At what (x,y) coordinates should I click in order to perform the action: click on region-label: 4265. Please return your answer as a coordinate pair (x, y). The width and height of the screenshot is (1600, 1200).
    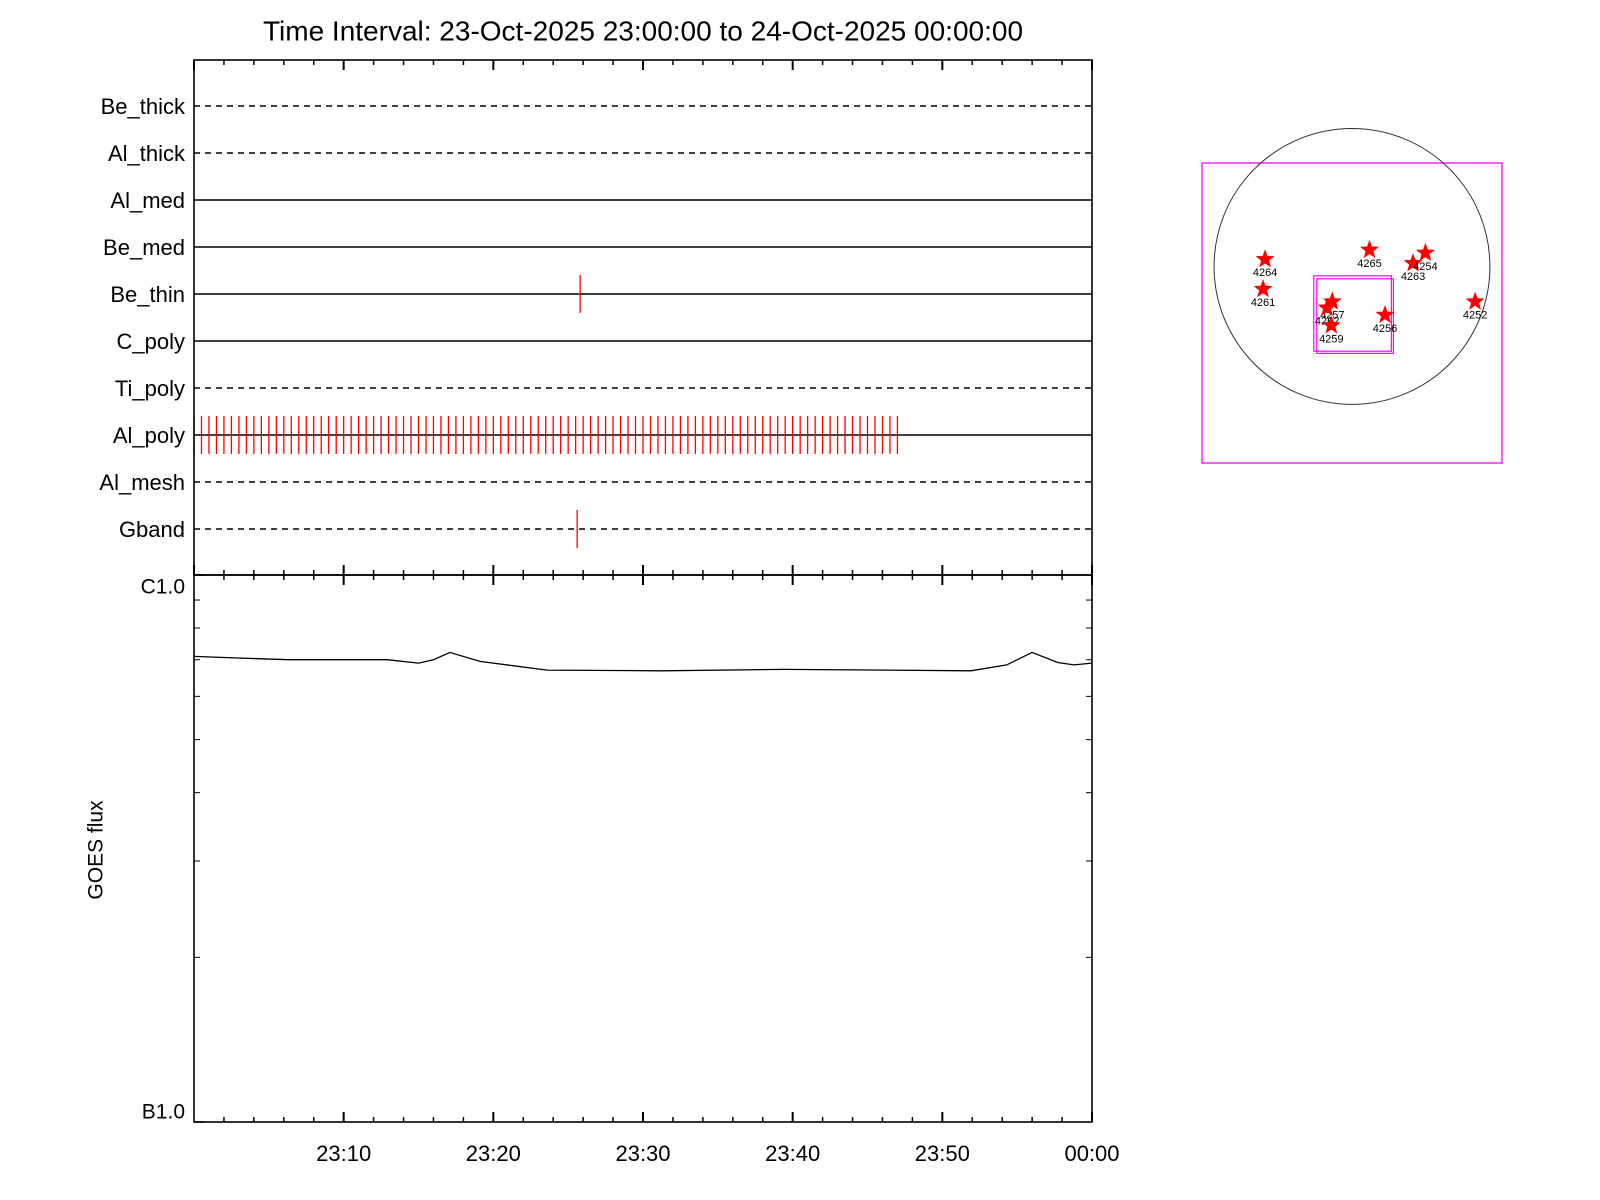
    Looking at the image, I should click on (1369, 264).